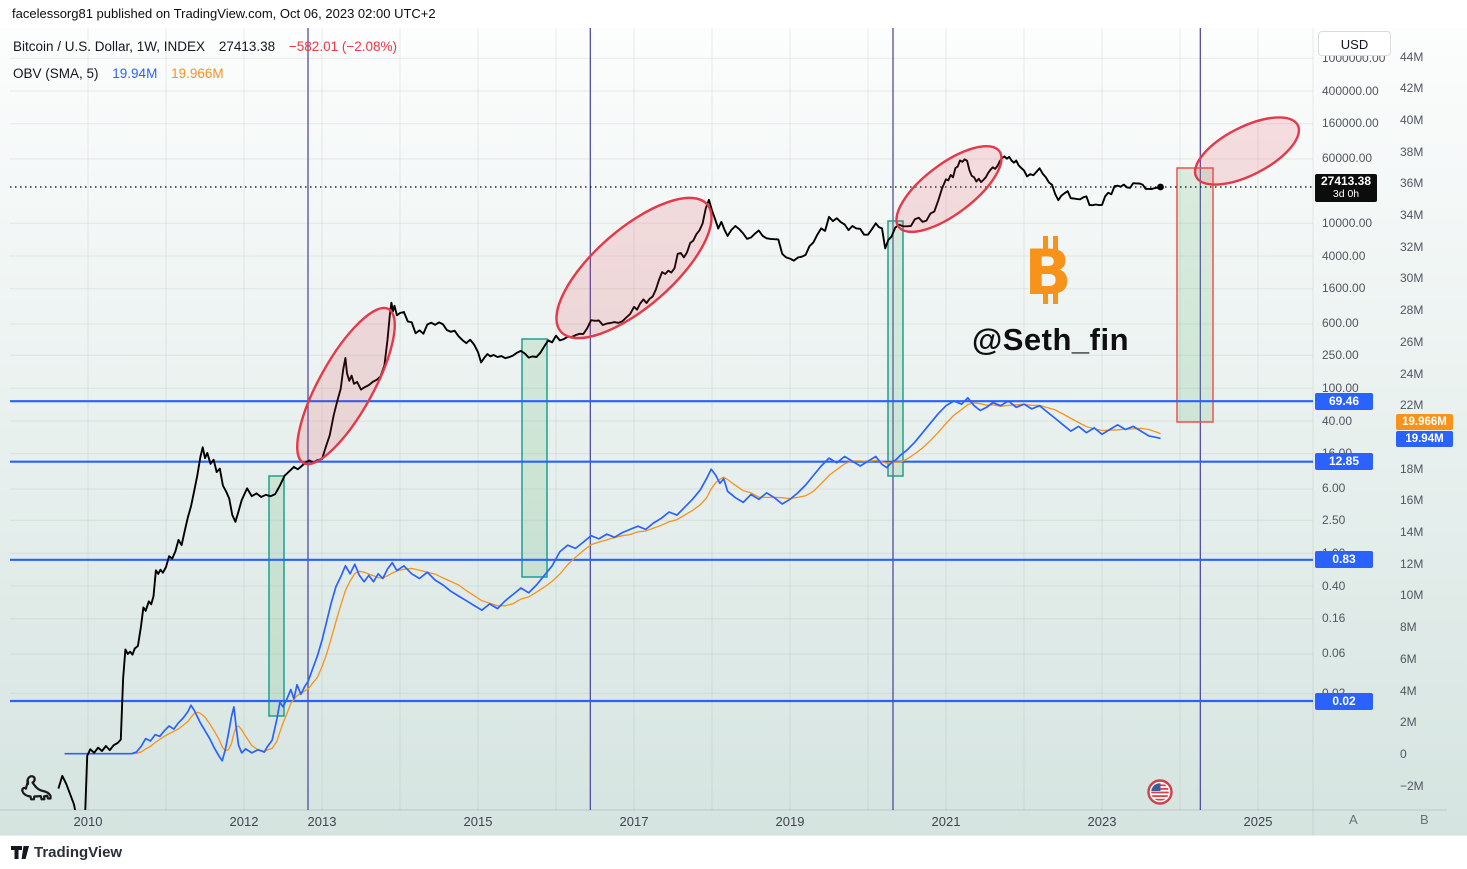 The height and width of the screenshot is (869, 1467). What do you see at coordinates (1340, 323) in the screenshot?
I see `price-axis-tick: 600.00` at bounding box center [1340, 323].